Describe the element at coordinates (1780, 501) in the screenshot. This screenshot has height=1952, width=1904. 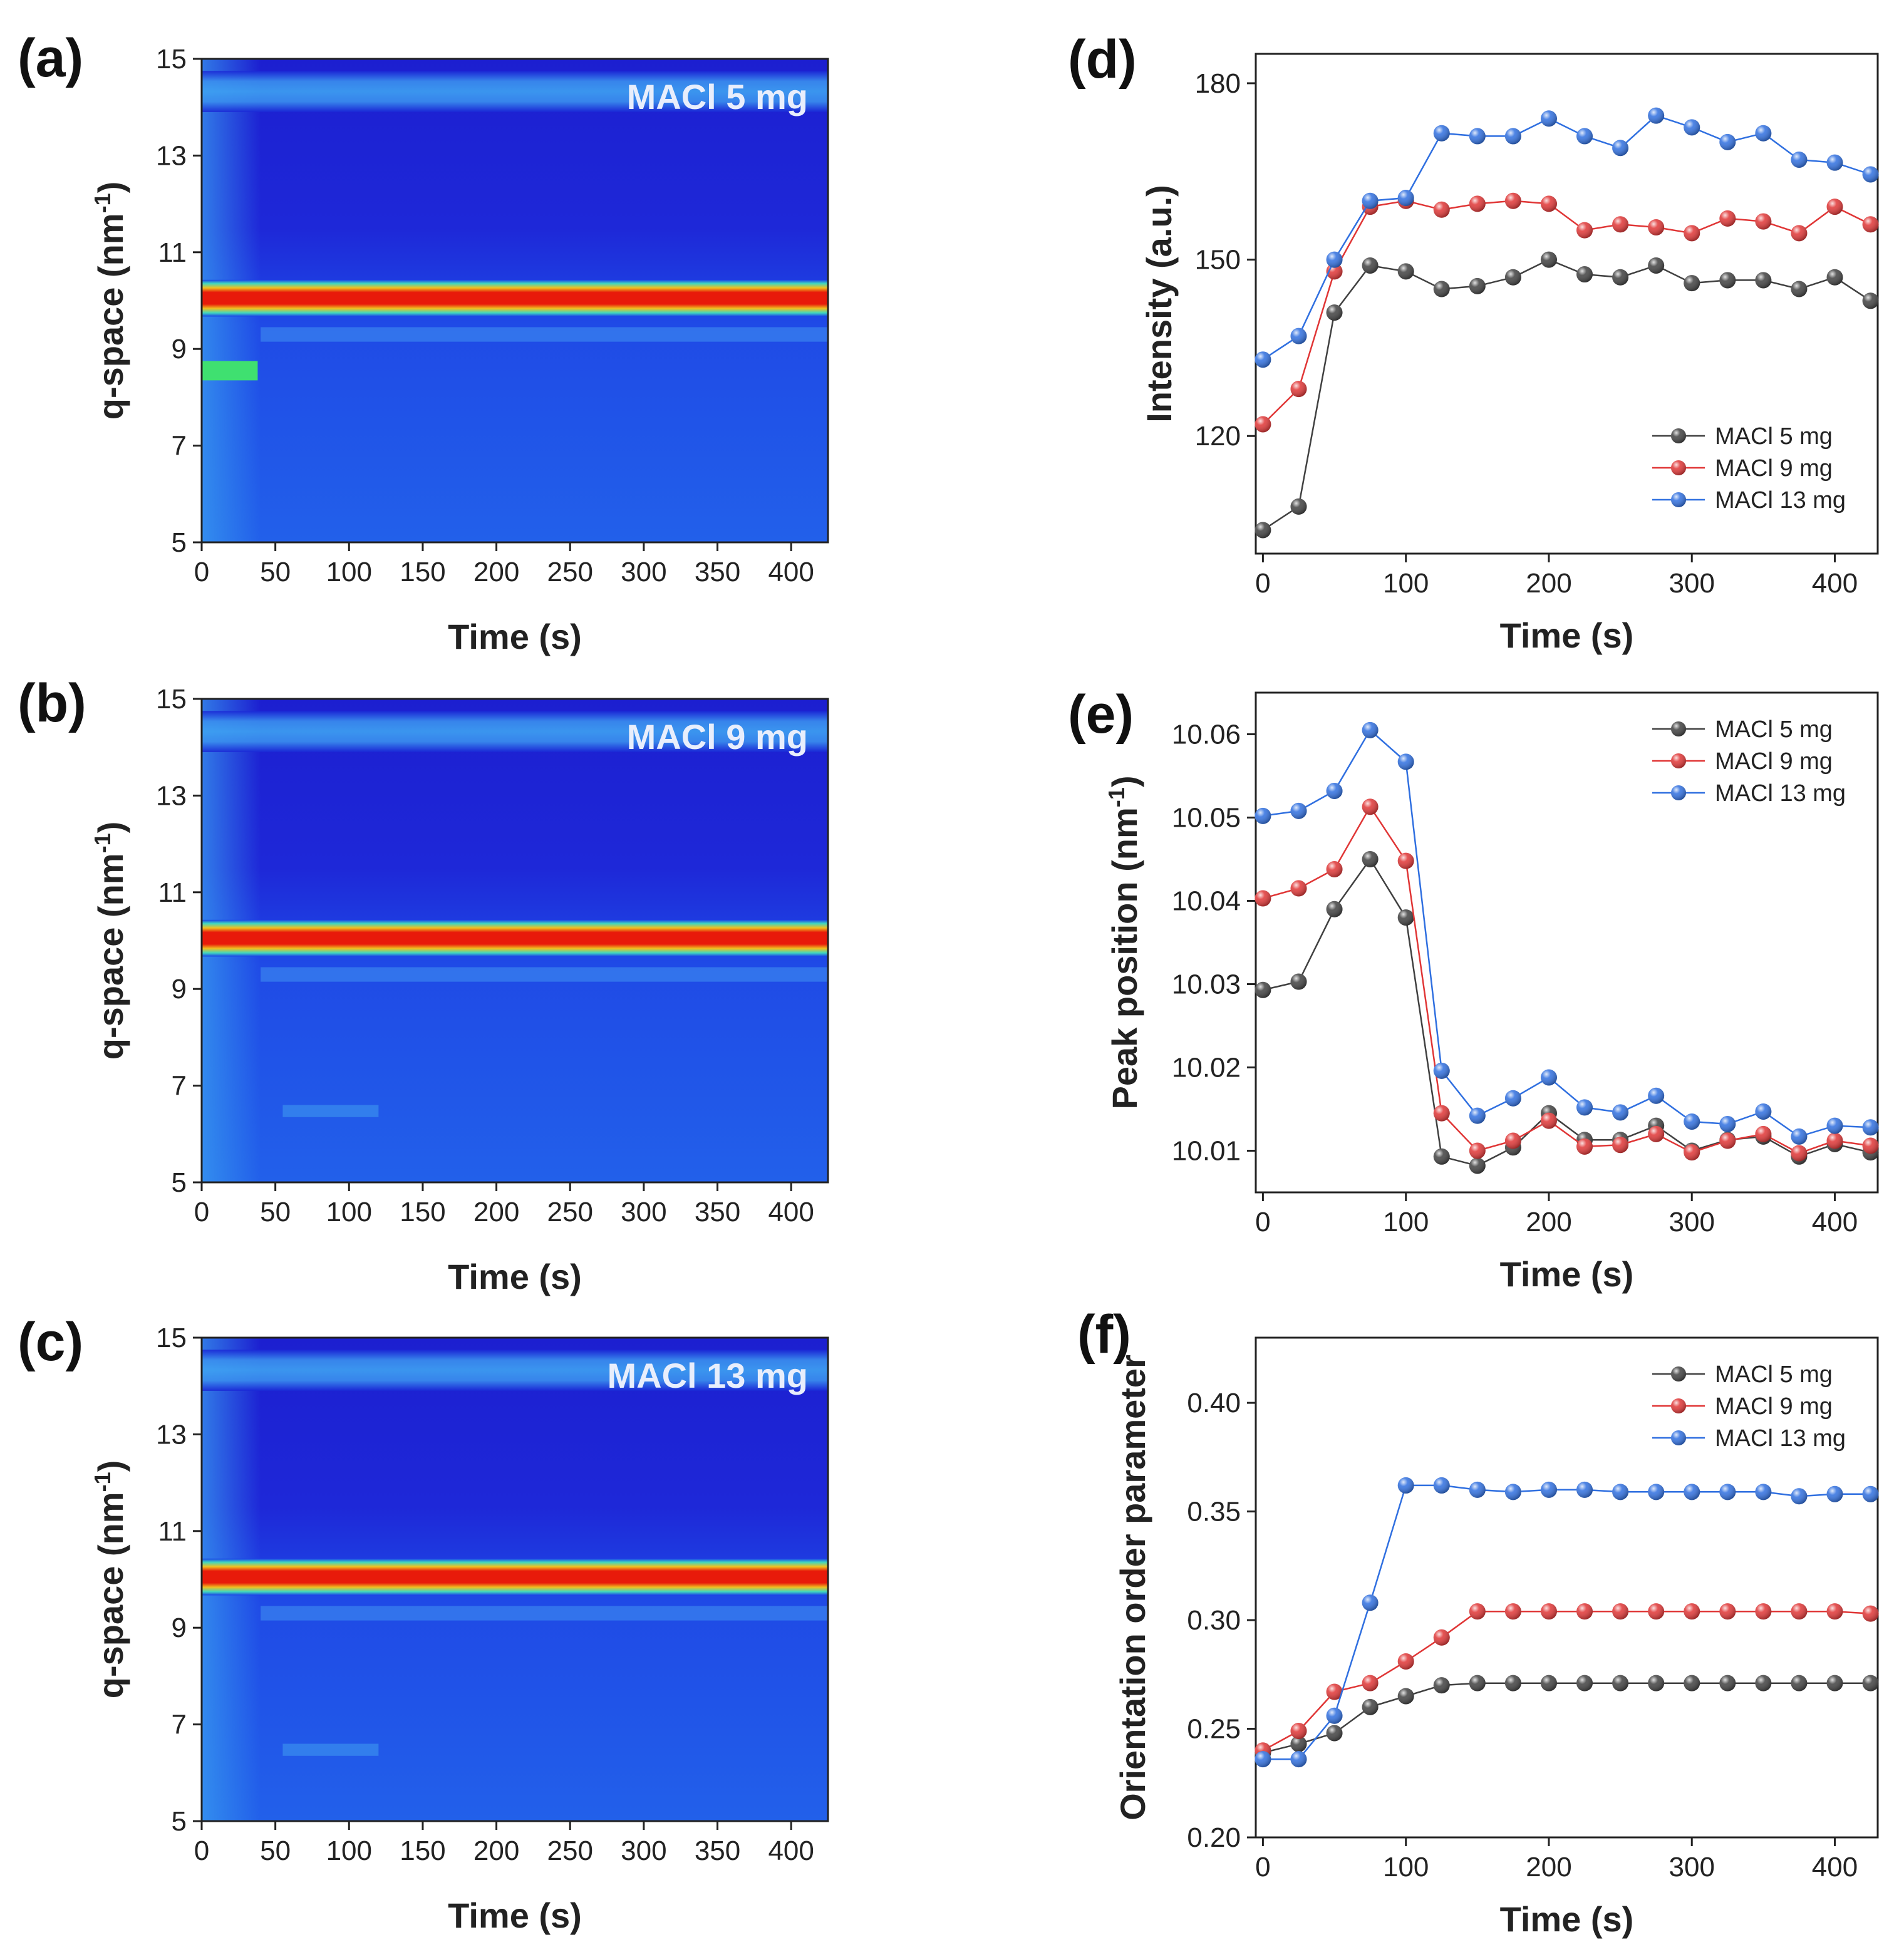
I see `legend-entry: MACl 13 mg` at that location.